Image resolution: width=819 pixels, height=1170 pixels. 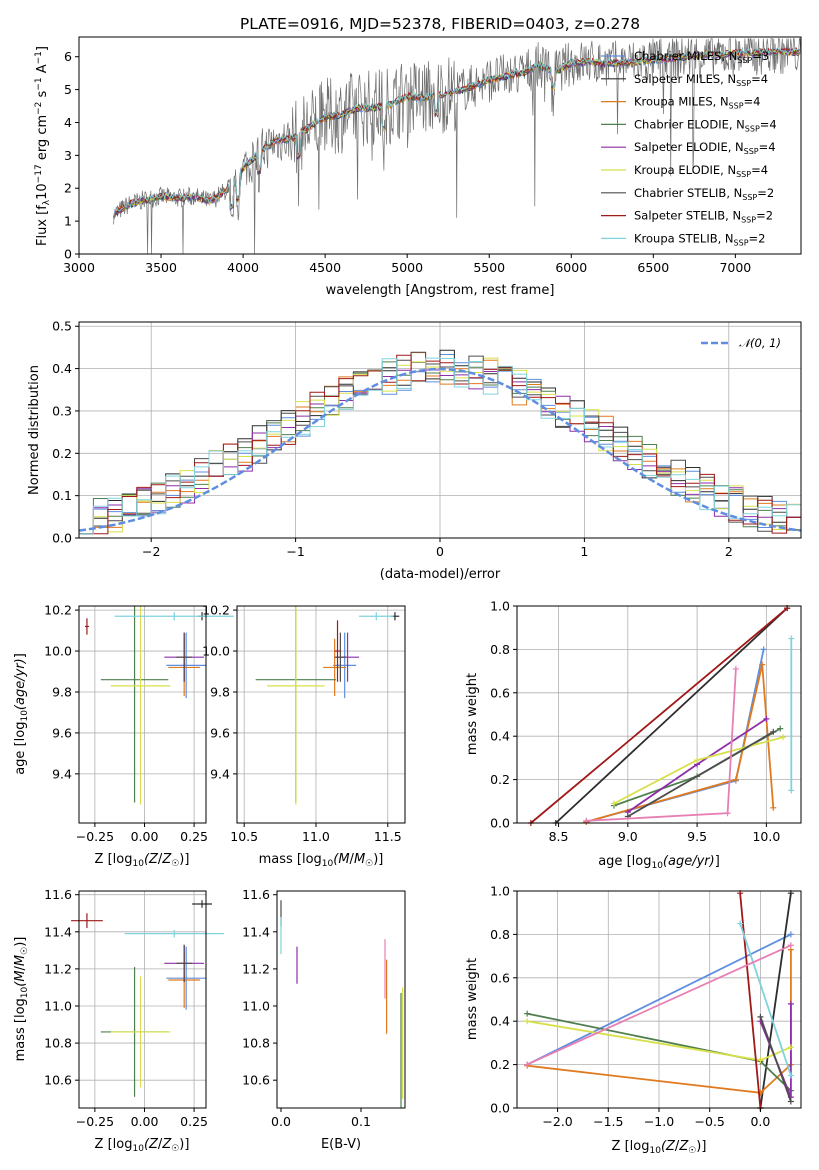 I want to click on y-tick-label: 11.2, so click(x=256, y=968).